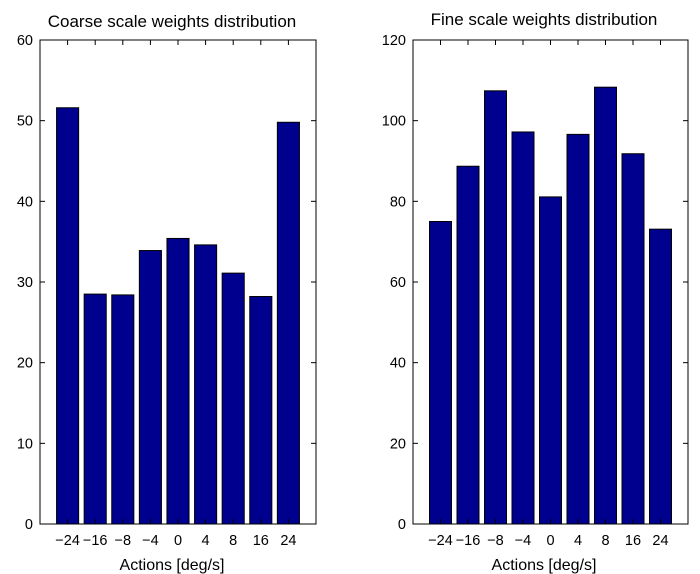 The width and height of the screenshot is (700, 574). What do you see at coordinates (25, 283) in the screenshot?
I see `y-tick-label: 30` at bounding box center [25, 283].